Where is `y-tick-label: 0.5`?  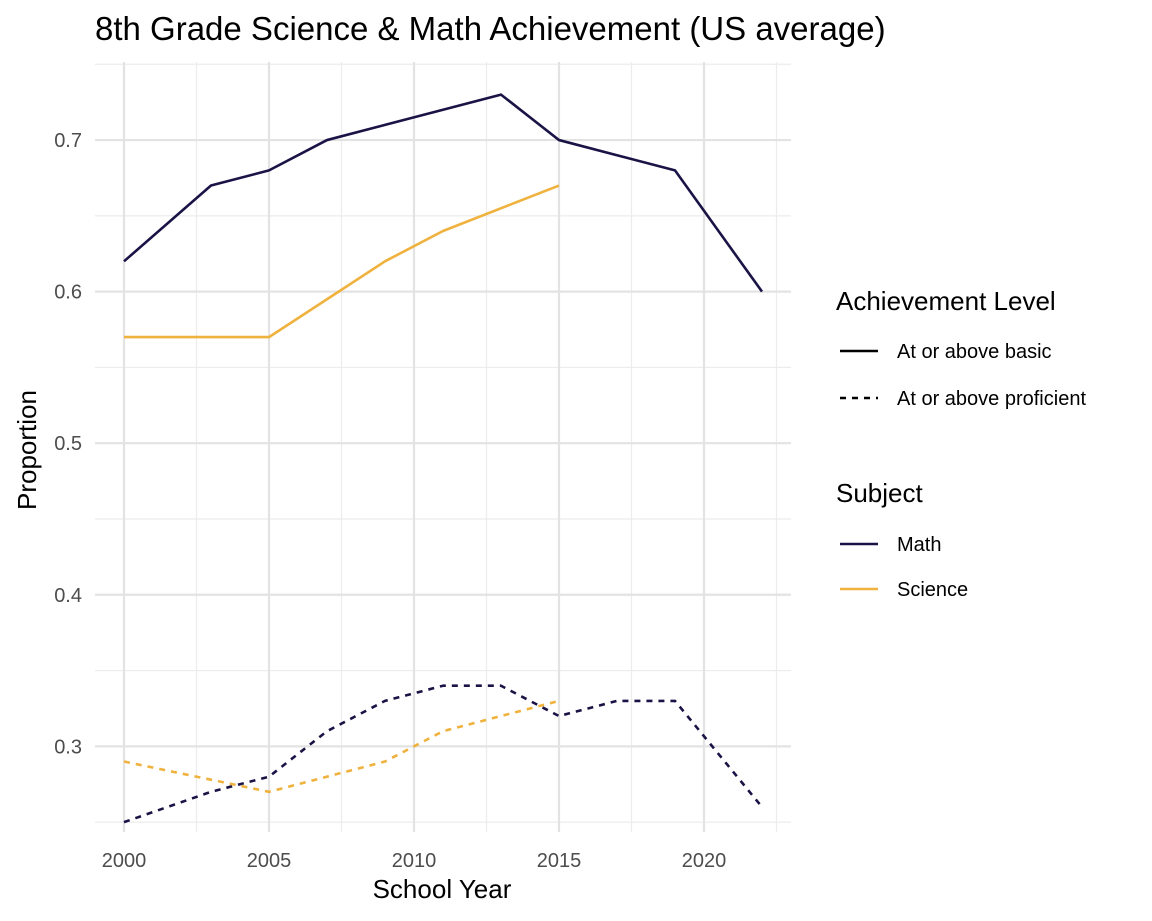 y-tick-label: 0.5 is located at coordinates (68, 444).